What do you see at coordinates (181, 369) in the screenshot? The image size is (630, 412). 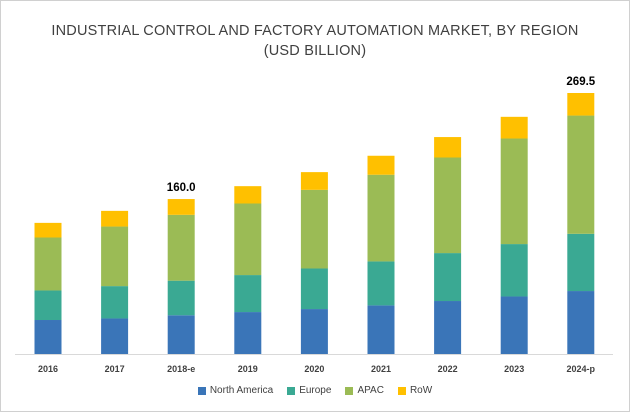 I see `x-tick-label: 2018-e` at bounding box center [181, 369].